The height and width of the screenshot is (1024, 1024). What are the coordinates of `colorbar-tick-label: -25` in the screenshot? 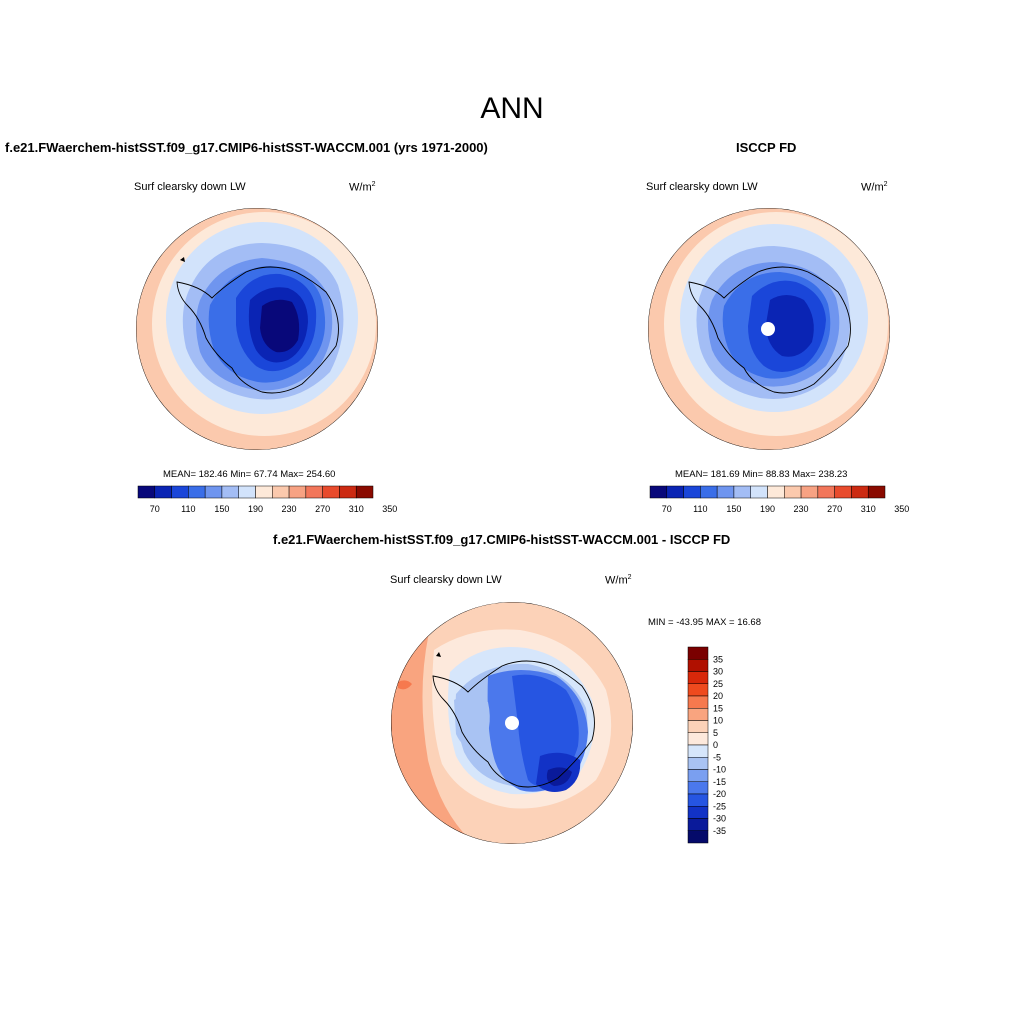 It's located at (719, 806).